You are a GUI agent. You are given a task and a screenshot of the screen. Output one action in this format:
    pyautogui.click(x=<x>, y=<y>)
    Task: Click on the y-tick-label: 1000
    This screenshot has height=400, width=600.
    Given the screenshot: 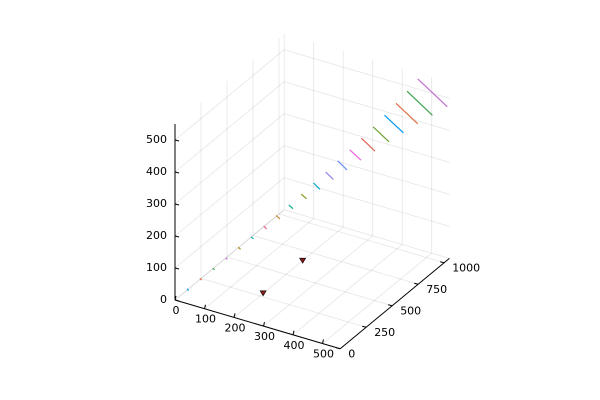 What is the action you would take?
    pyautogui.click(x=466, y=268)
    